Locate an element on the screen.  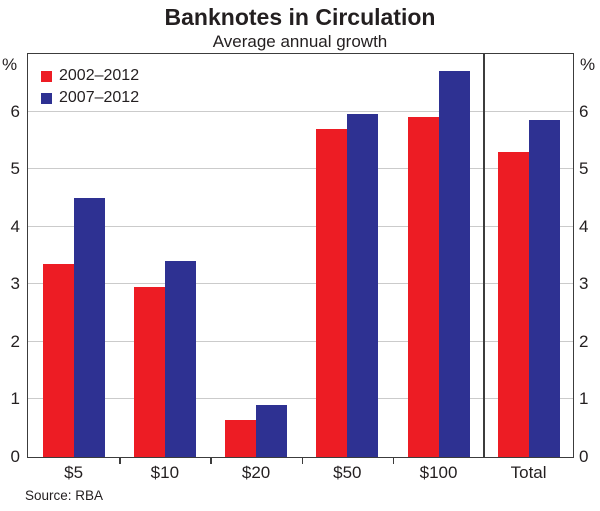
y-axis-label-right-1: 1 is located at coordinates (584, 399).